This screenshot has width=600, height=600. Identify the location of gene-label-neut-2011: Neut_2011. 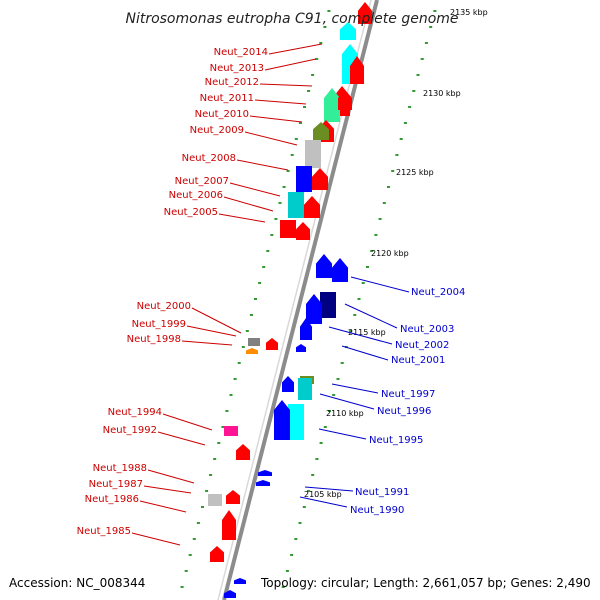
(227, 98).